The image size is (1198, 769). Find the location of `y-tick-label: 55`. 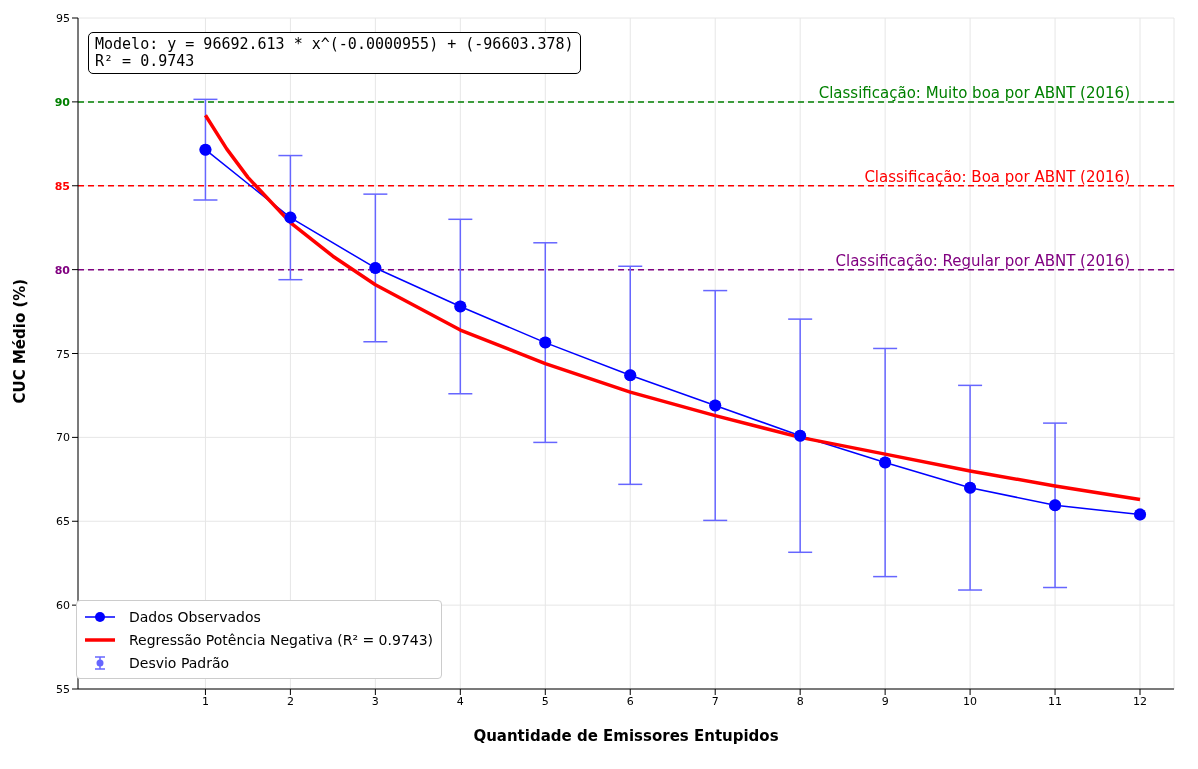

y-tick-label: 55 is located at coordinates (63, 689).